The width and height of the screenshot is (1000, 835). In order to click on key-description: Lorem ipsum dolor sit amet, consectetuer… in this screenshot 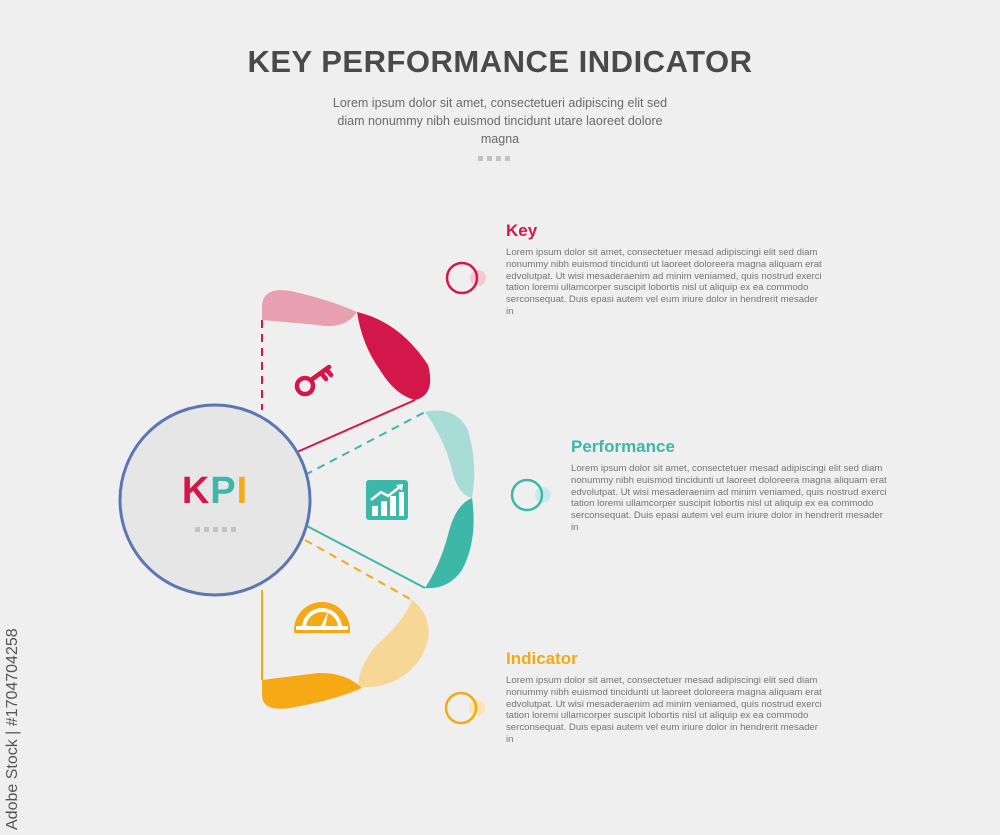, I will do `click(664, 282)`.